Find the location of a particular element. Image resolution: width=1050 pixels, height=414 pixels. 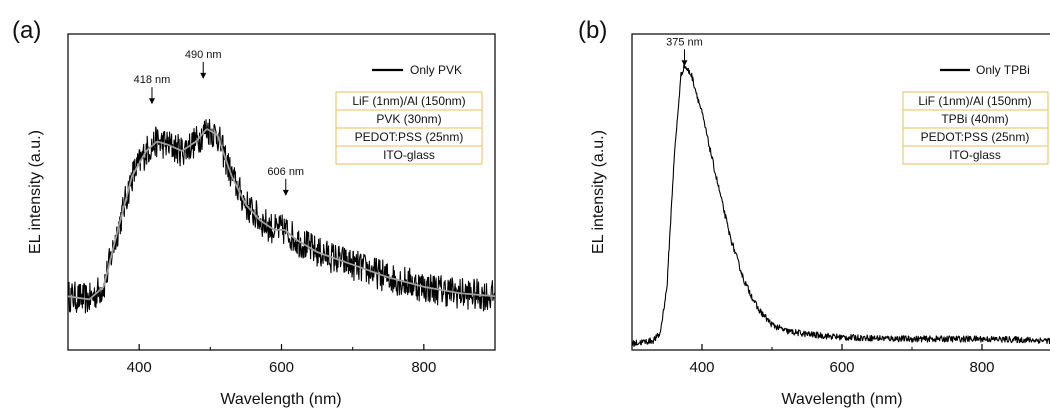

panel-b-x-ticks: 400 600 800 is located at coordinates (813, 360).